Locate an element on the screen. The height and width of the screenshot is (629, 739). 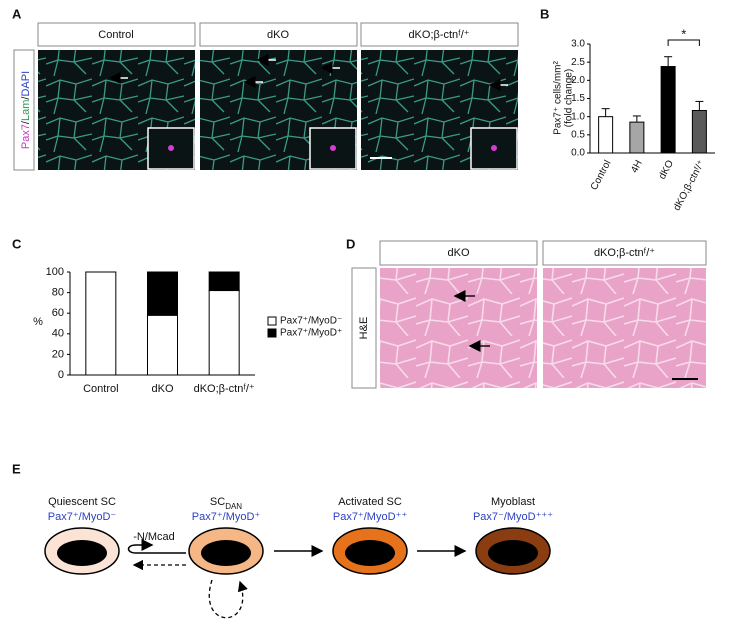
y-tick-label: 1.5 is located at coordinates (578, 98).